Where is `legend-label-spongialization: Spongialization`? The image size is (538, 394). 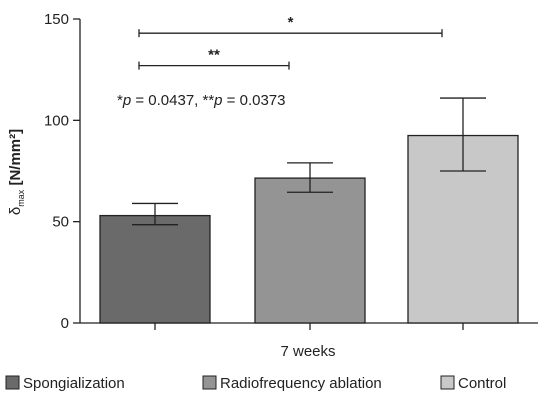 legend-label-spongialization: Spongialization is located at coordinates (74, 383).